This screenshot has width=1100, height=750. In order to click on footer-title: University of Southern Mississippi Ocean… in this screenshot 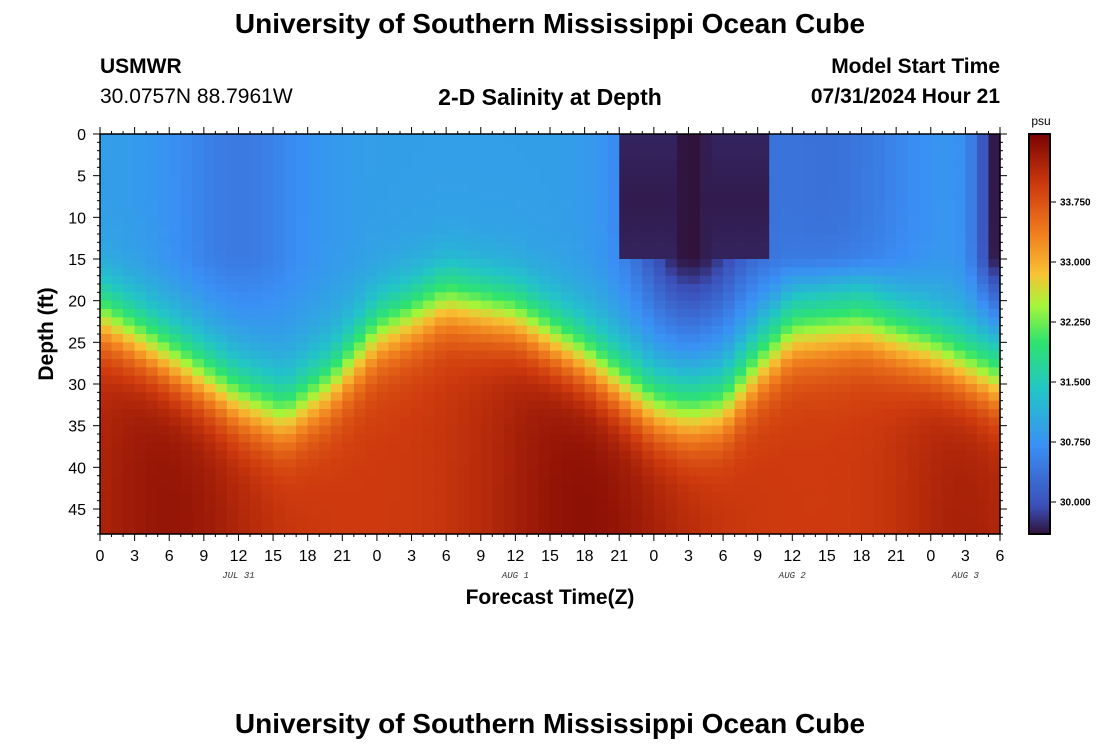, I will do `click(550, 723)`.